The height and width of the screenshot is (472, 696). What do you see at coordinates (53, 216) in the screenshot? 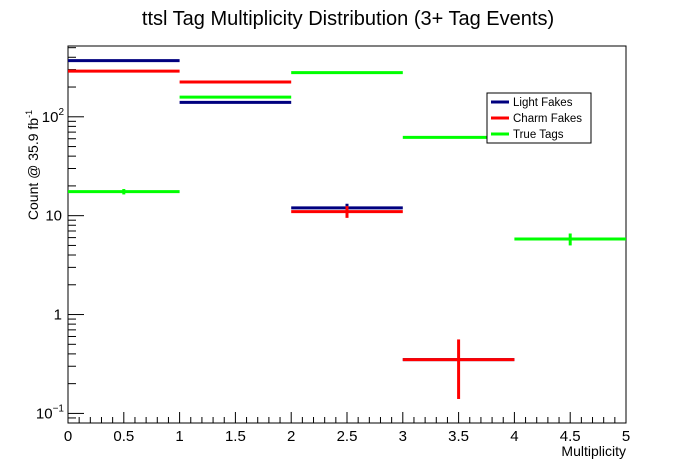
I see `y-tick-label: 10` at bounding box center [53, 216].